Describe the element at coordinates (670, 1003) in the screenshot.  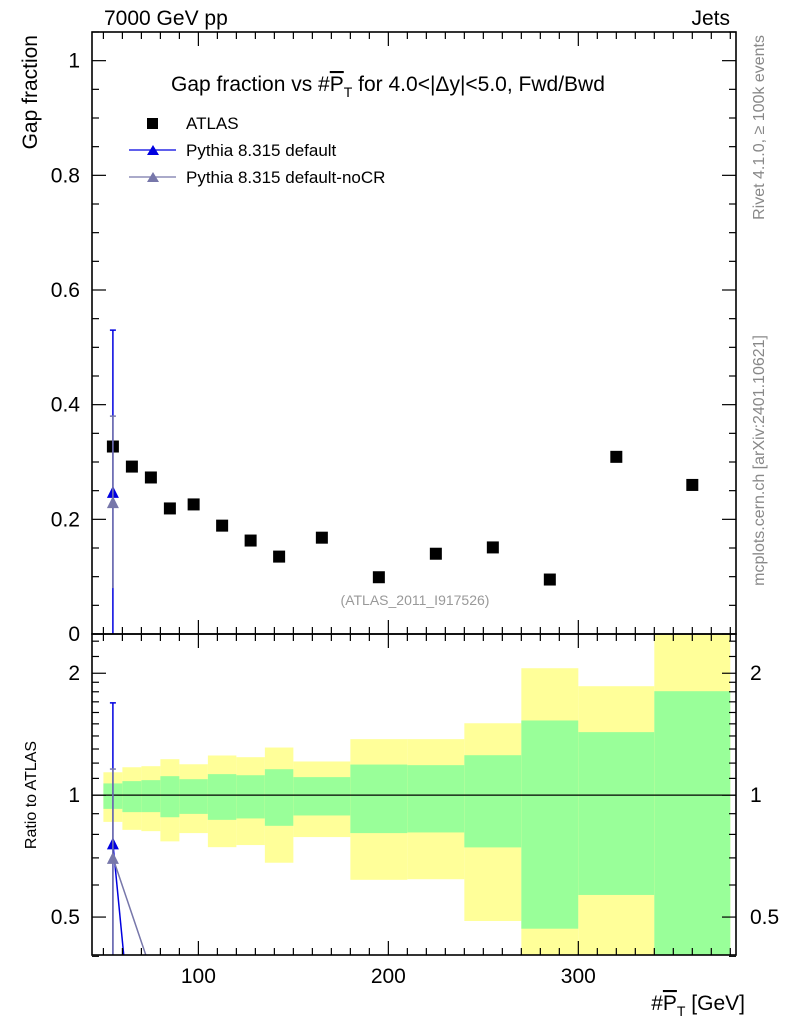
I see `xlabel-var: P` at that location.